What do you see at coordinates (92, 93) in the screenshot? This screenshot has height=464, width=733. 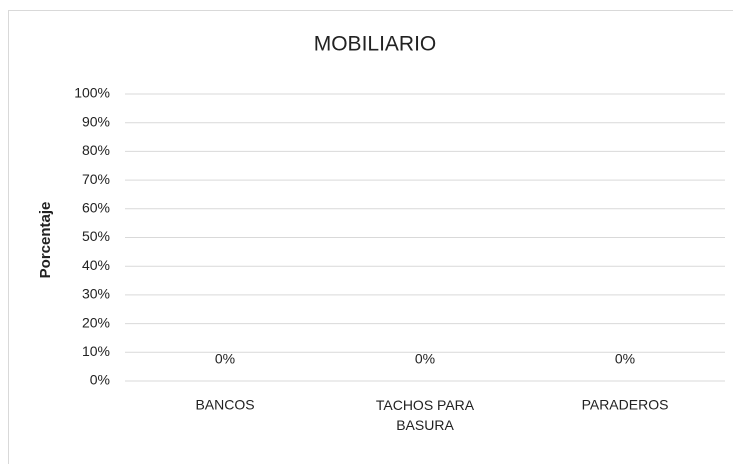 I see `y-tick-label: 100%` at bounding box center [92, 93].